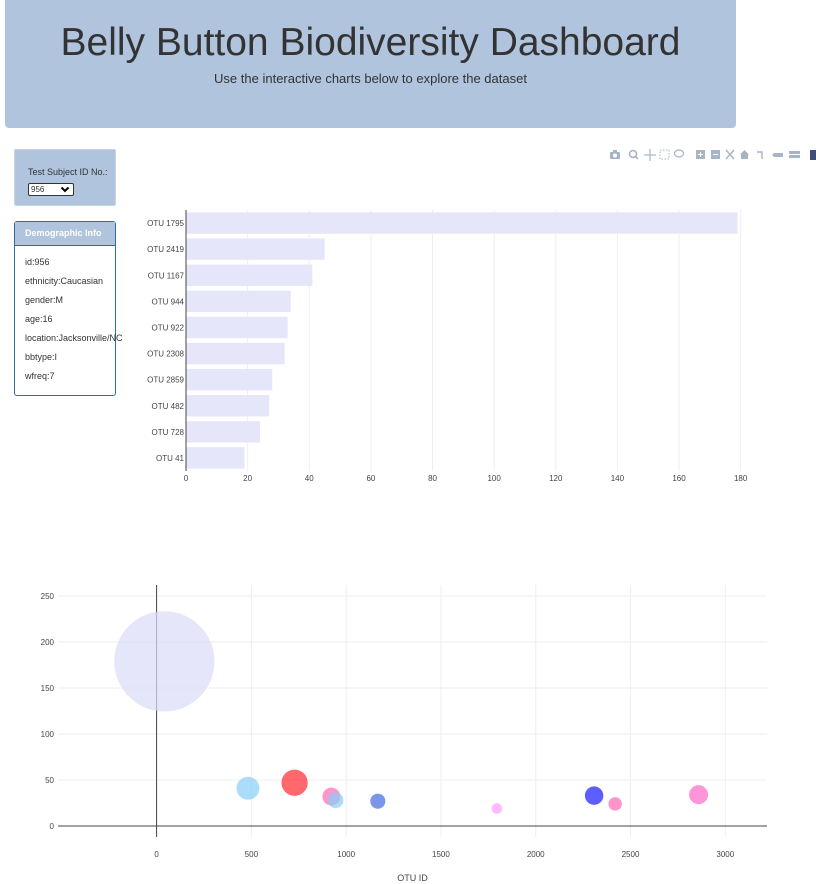  What do you see at coordinates (64, 281) in the screenshot?
I see `demographic-row: ethnicity:Caucasian` at bounding box center [64, 281].